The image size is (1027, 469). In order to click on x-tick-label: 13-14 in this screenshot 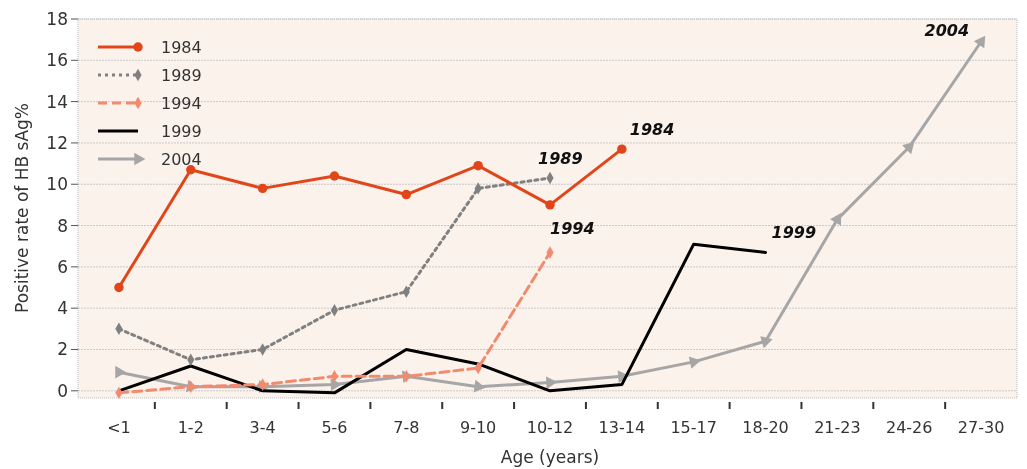, I will do `click(622, 427)`.